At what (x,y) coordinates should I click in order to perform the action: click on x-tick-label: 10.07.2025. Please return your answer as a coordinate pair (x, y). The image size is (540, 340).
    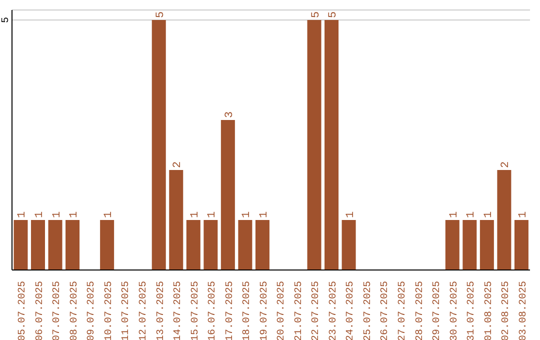
    Looking at the image, I should click on (109, 310).